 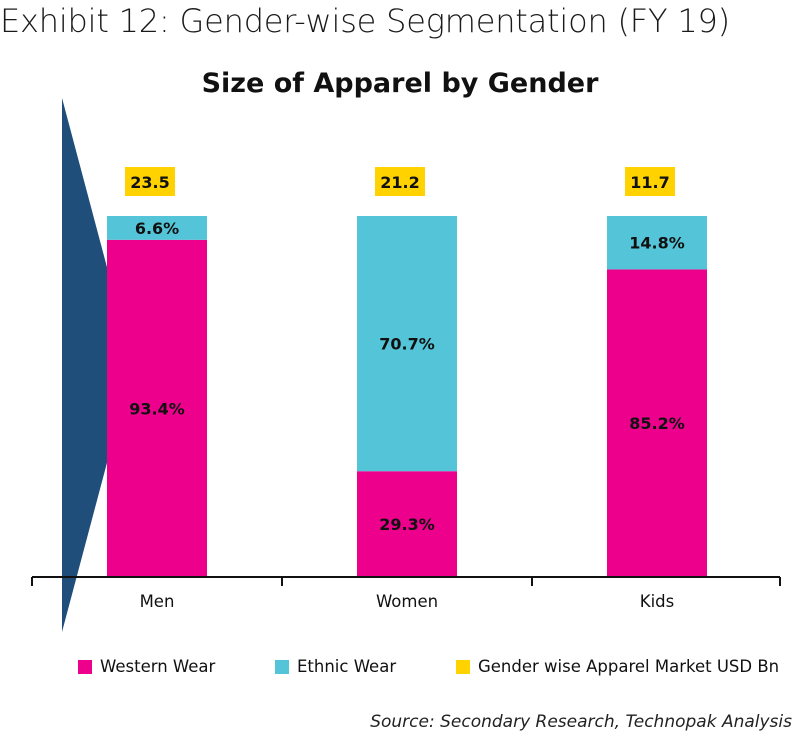 I want to click on data-label-ethnic-wear-women: 70.7%, so click(x=407, y=344).